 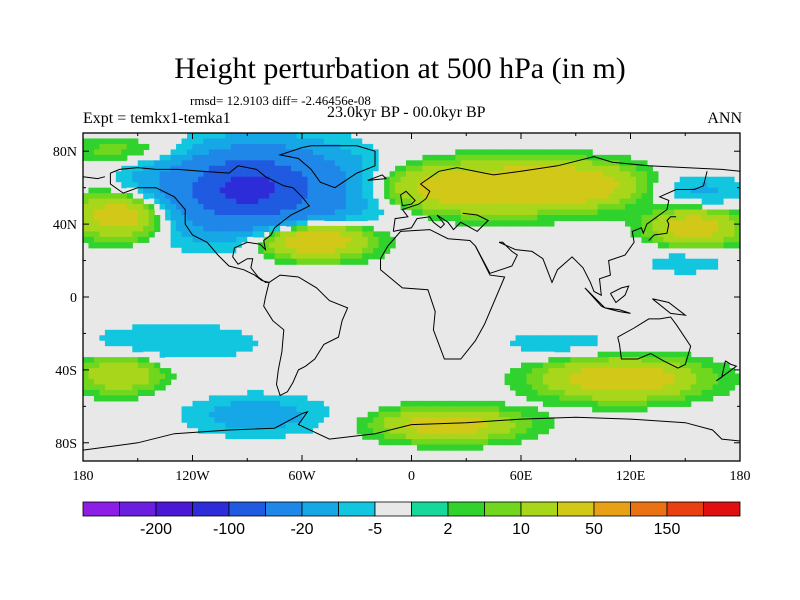 I want to click on coastline, so click(x=566, y=194).